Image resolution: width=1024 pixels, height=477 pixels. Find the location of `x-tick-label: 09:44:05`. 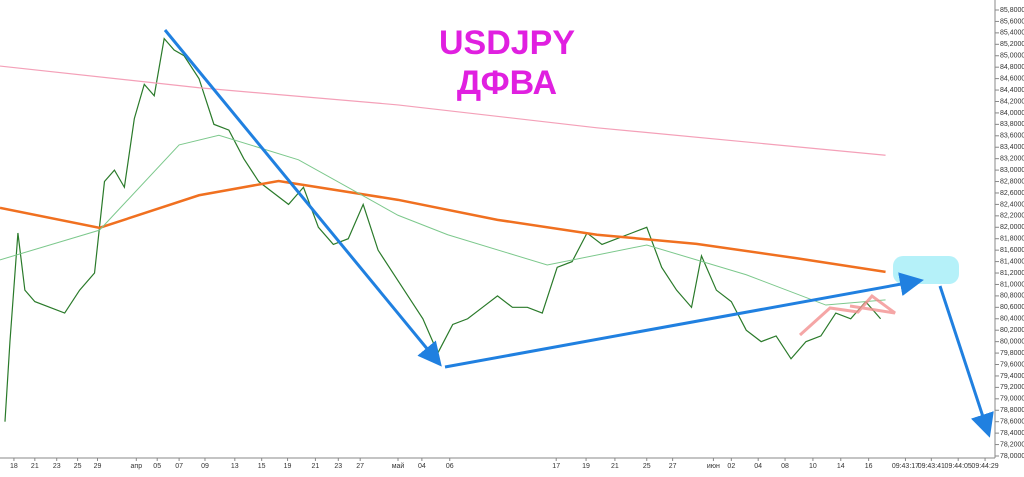

x-tick-label: 09:44:05 is located at coordinates (958, 466).